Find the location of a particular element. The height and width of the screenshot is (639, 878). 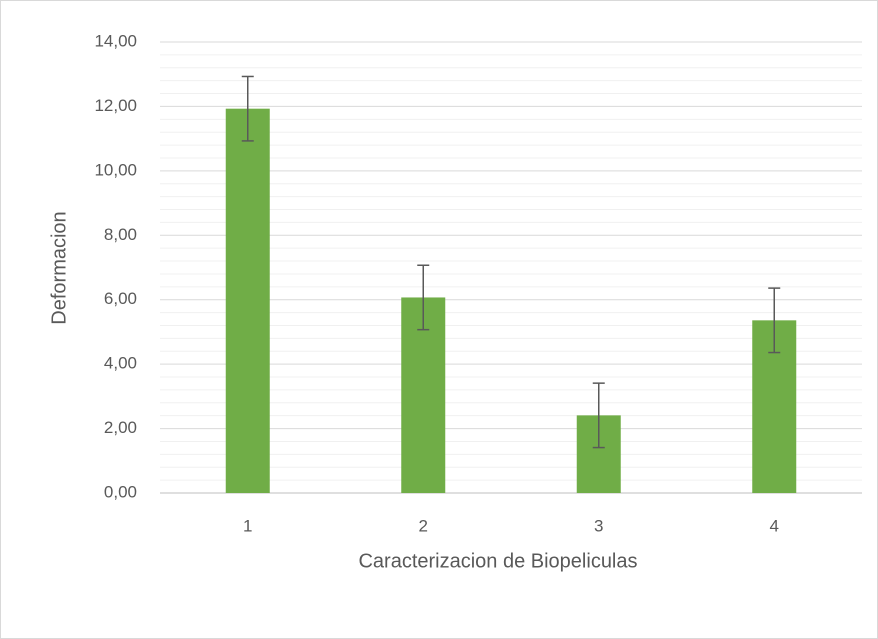

x-tick-label: 3 is located at coordinates (598, 525).